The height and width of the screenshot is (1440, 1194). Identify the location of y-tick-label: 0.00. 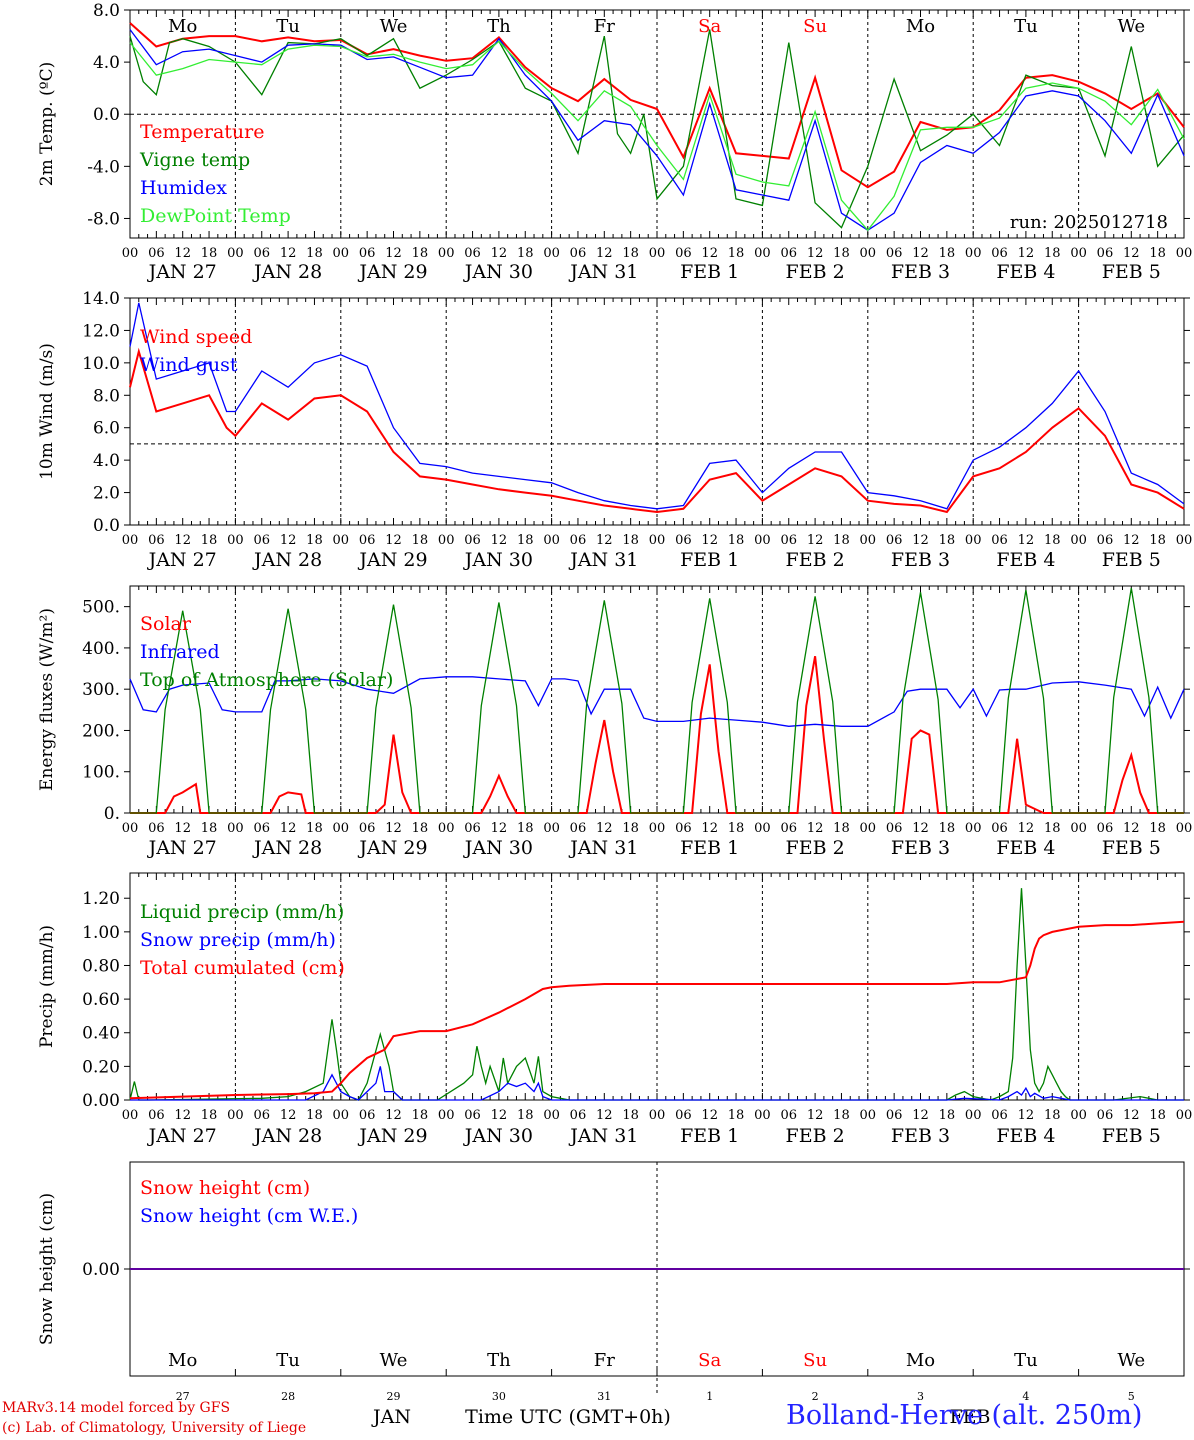
(101, 1101).